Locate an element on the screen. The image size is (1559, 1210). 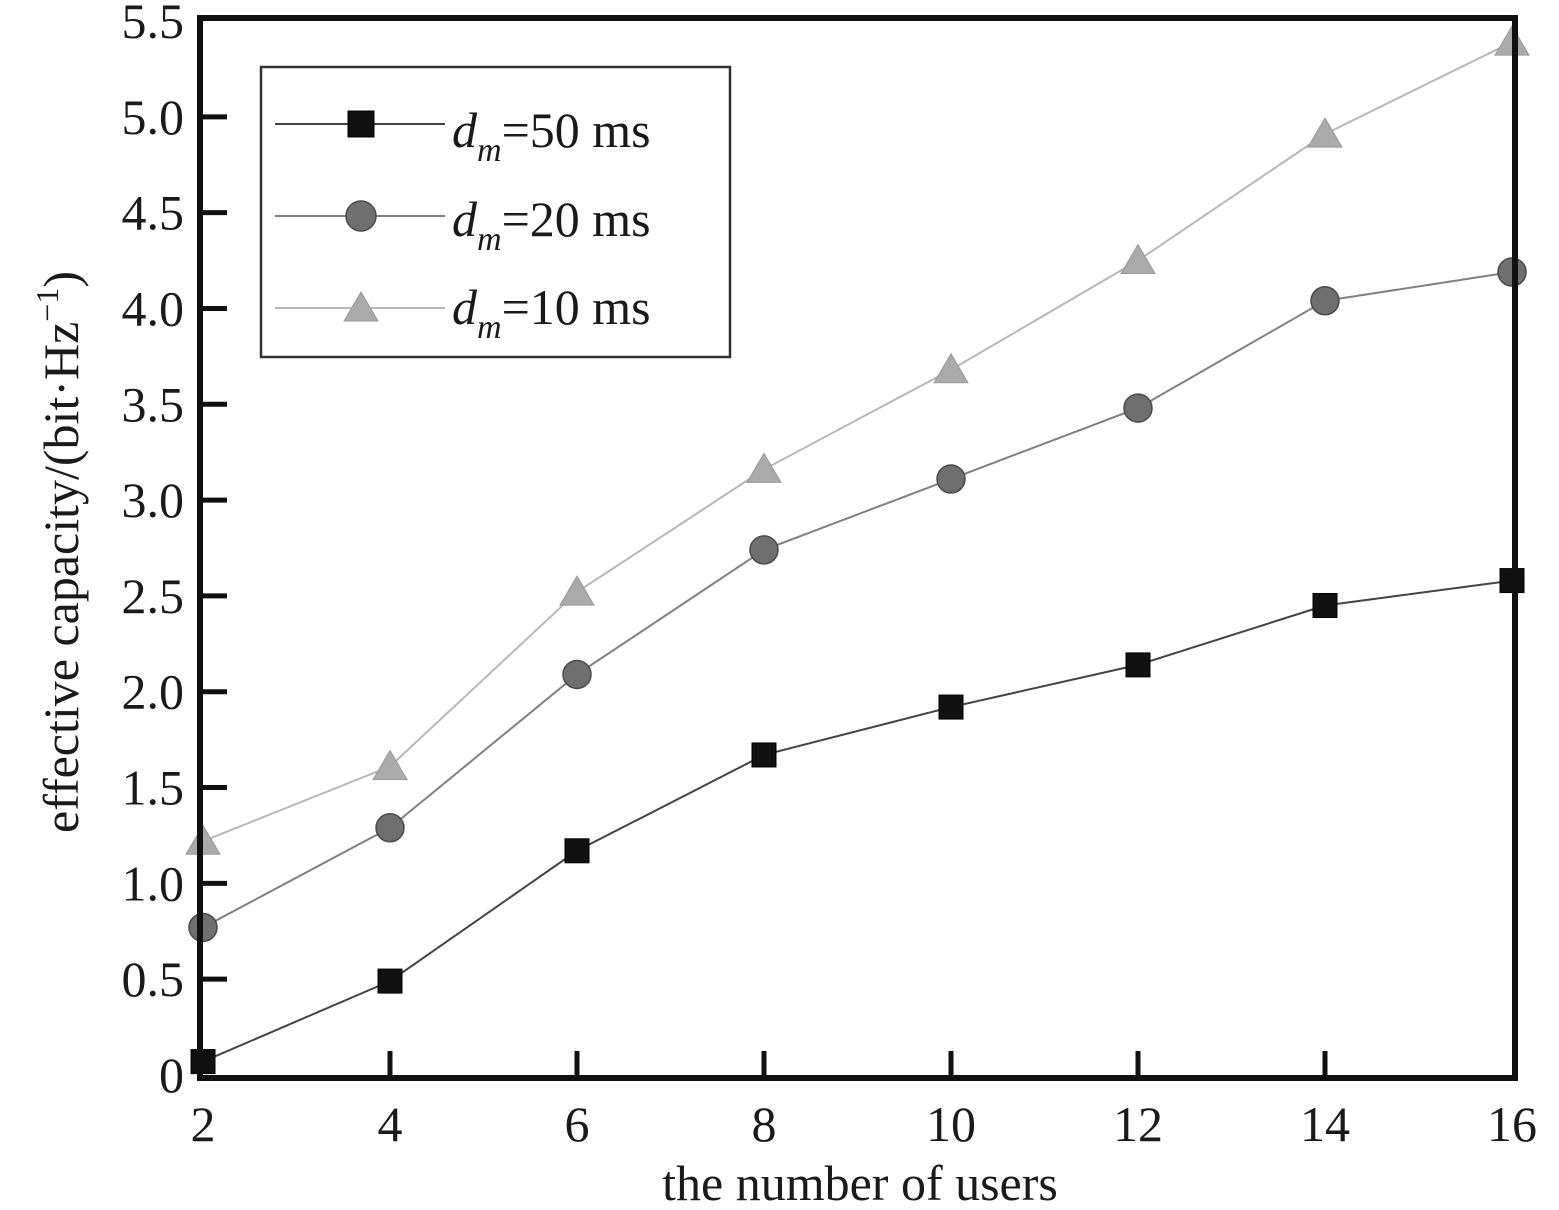
y-axis-title: effective capacity/(bit·Hz−1) is located at coordinates (59, 552).